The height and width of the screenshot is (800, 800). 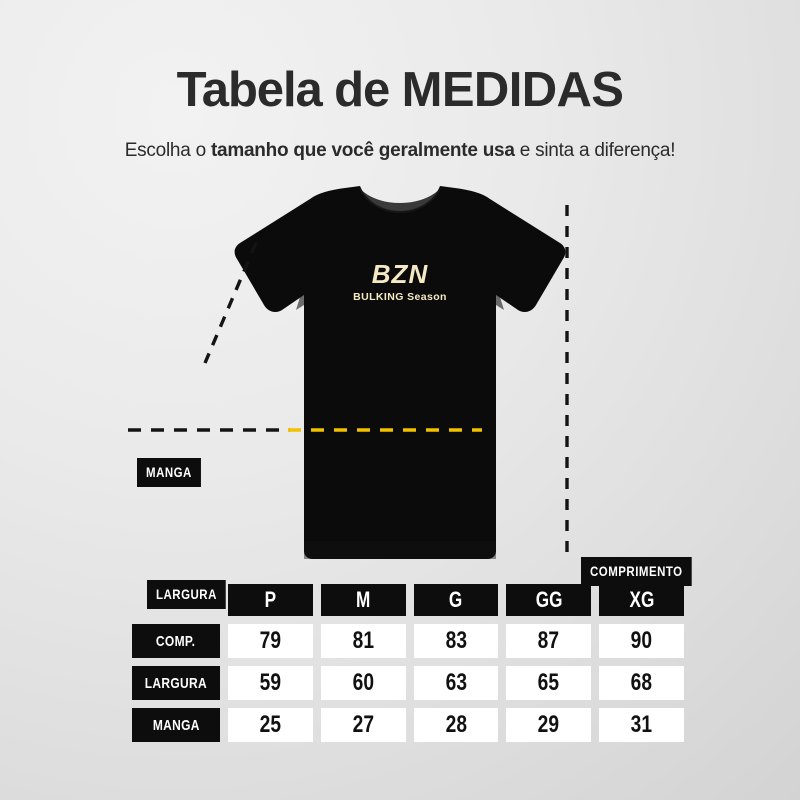 What do you see at coordinates (176, 641) in the screenshot?
I see `row-label-comp: COMP.` at bounding box center [176, 641].